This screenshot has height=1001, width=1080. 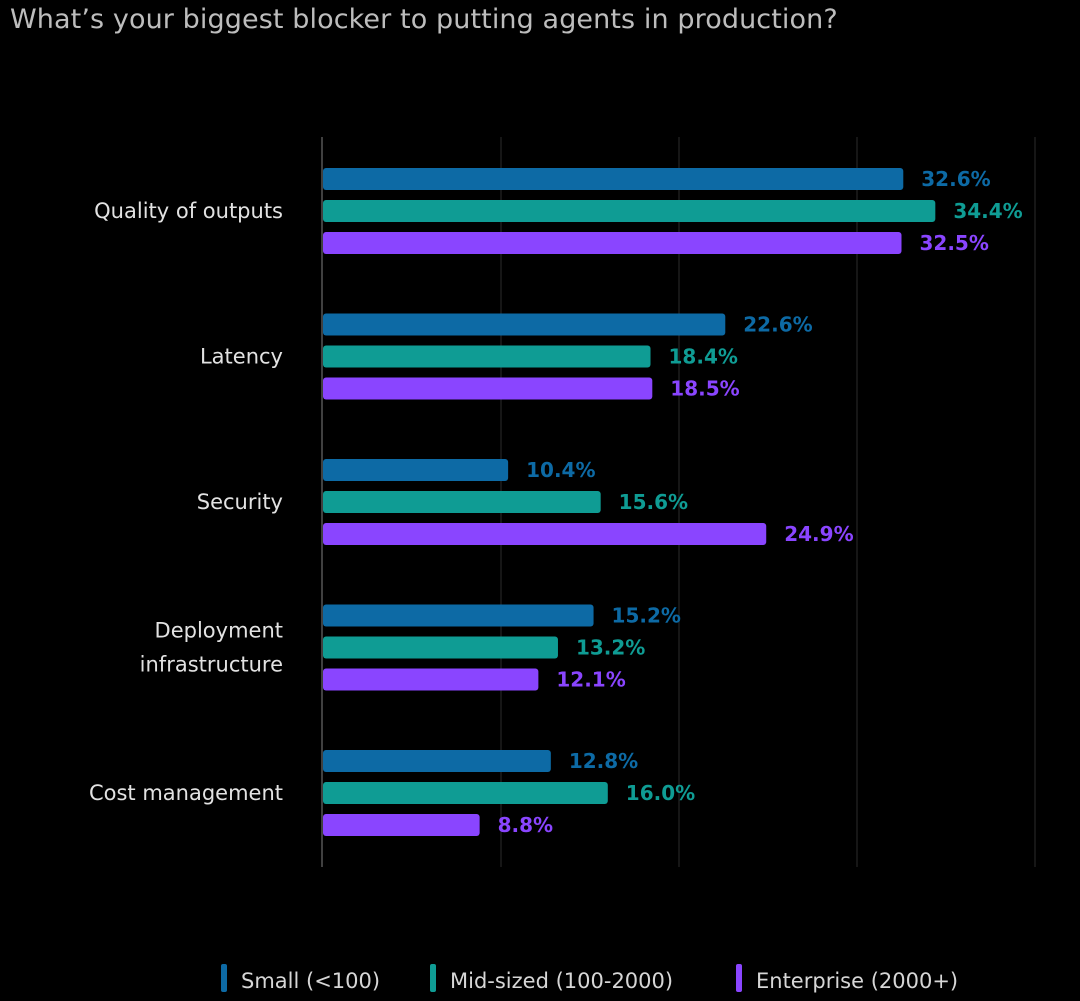 I want to click on data-label: 16.0%, so click(x=660, y=793).